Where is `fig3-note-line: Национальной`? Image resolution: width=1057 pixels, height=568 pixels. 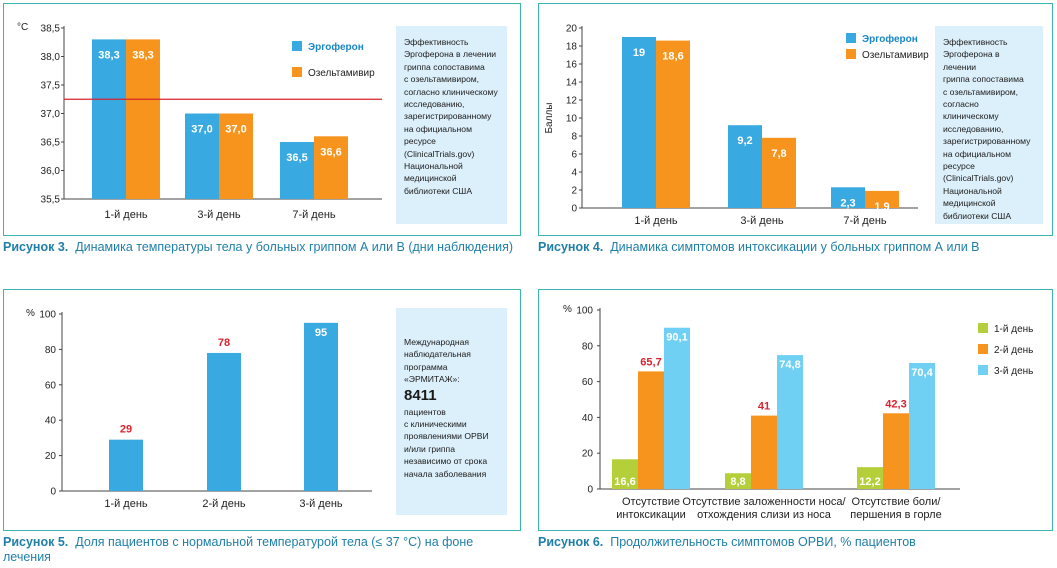
fig3-note-line: Национальной is located at coordinates (433, 166).